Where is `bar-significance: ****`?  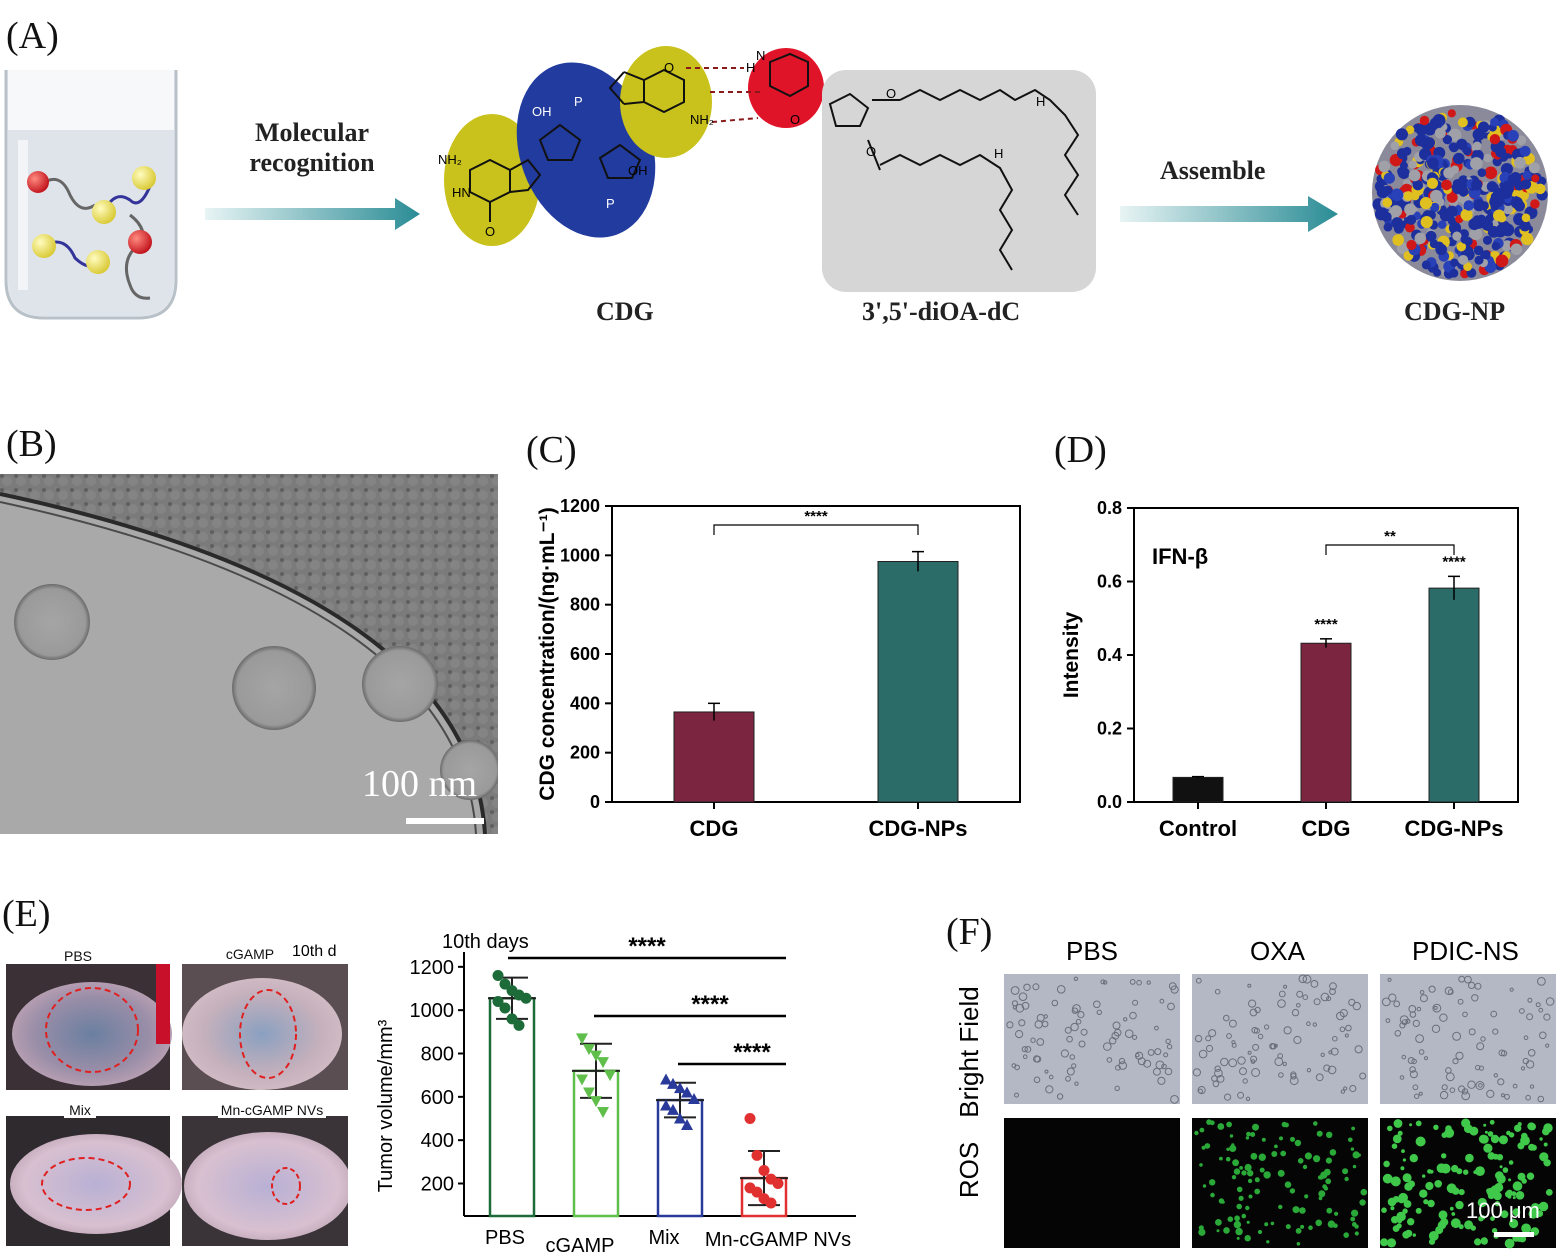 bar-significance: **** is located at coordinates (1454, 561).